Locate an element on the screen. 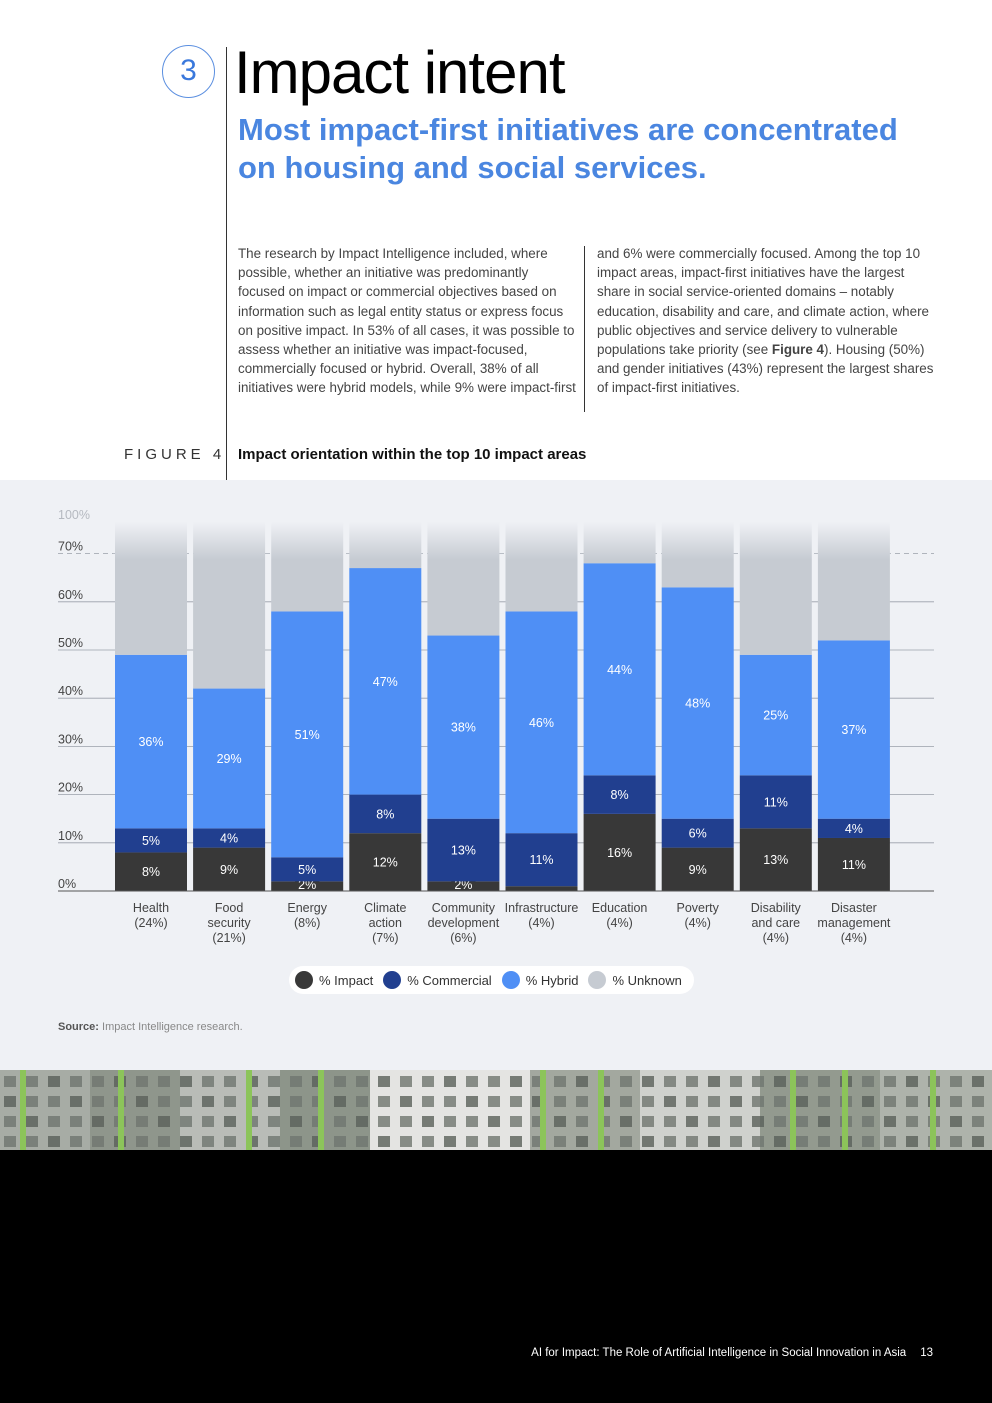 The width and height of the screenshot is (992, 1403). data-label-poverty-commercial: 6% is located at coordinates (698, 834).